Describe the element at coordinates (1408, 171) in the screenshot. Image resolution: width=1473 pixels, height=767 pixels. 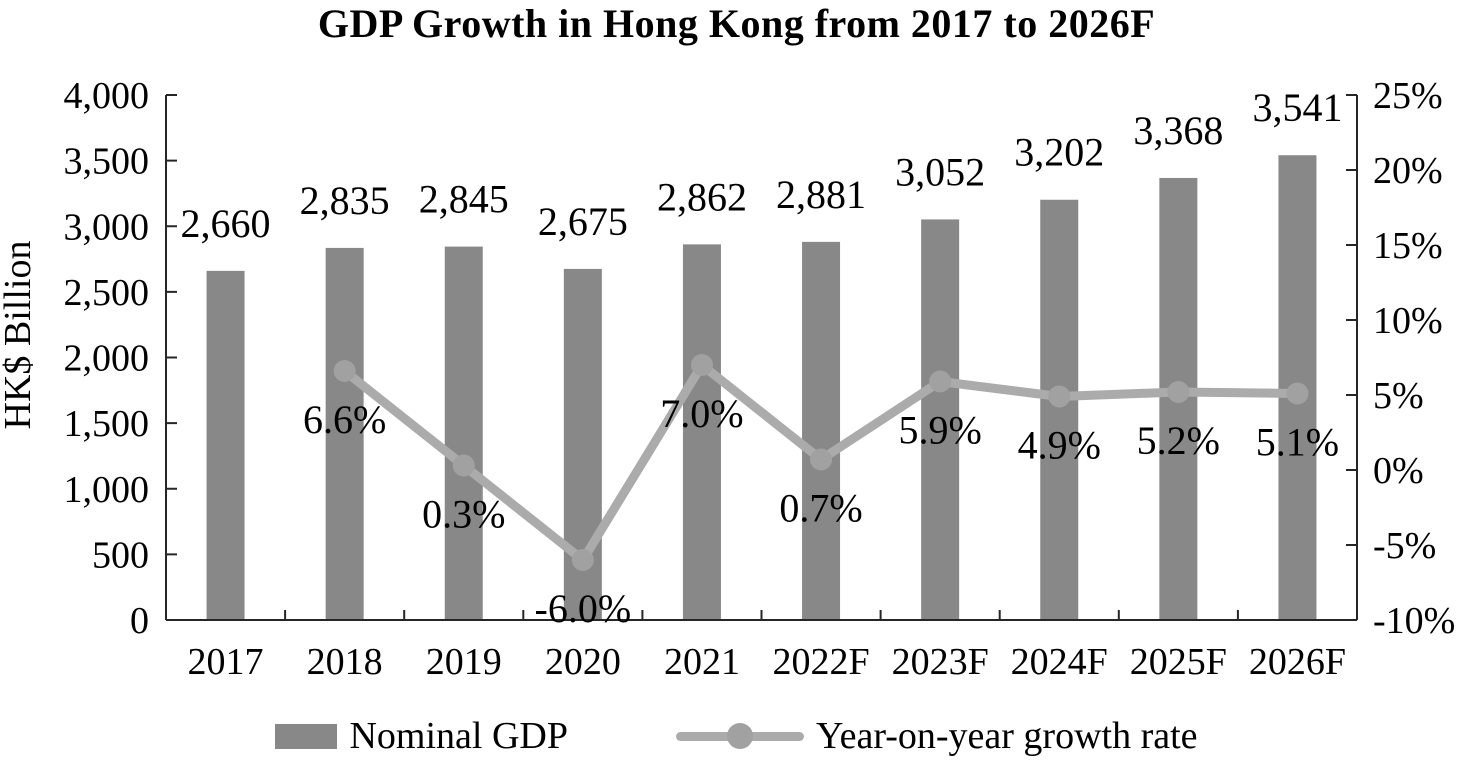
I see `right-axis-tick-label: 20%` at that location.